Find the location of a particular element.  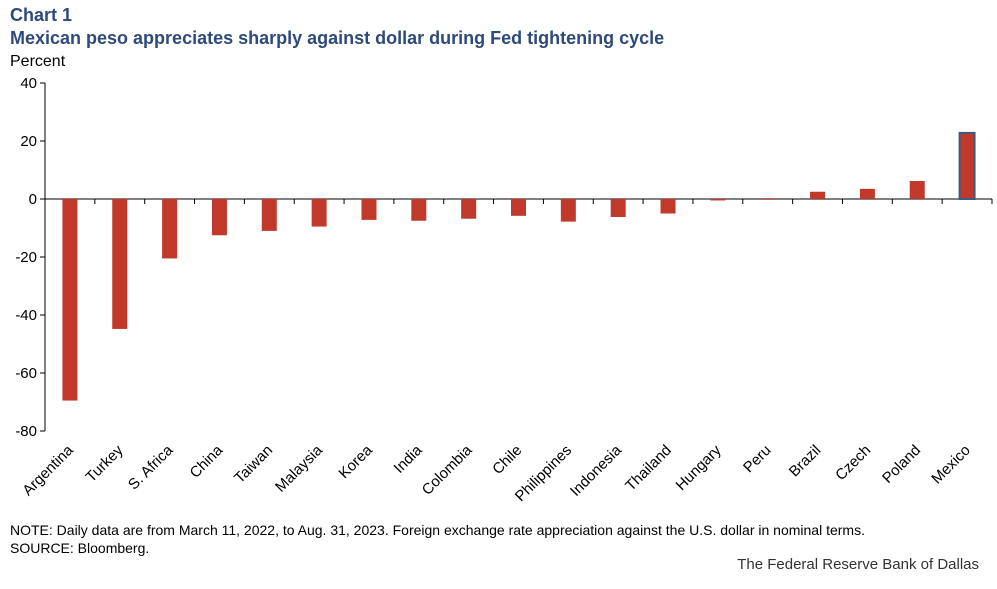

bar-india is located at coordinates (419, 210).